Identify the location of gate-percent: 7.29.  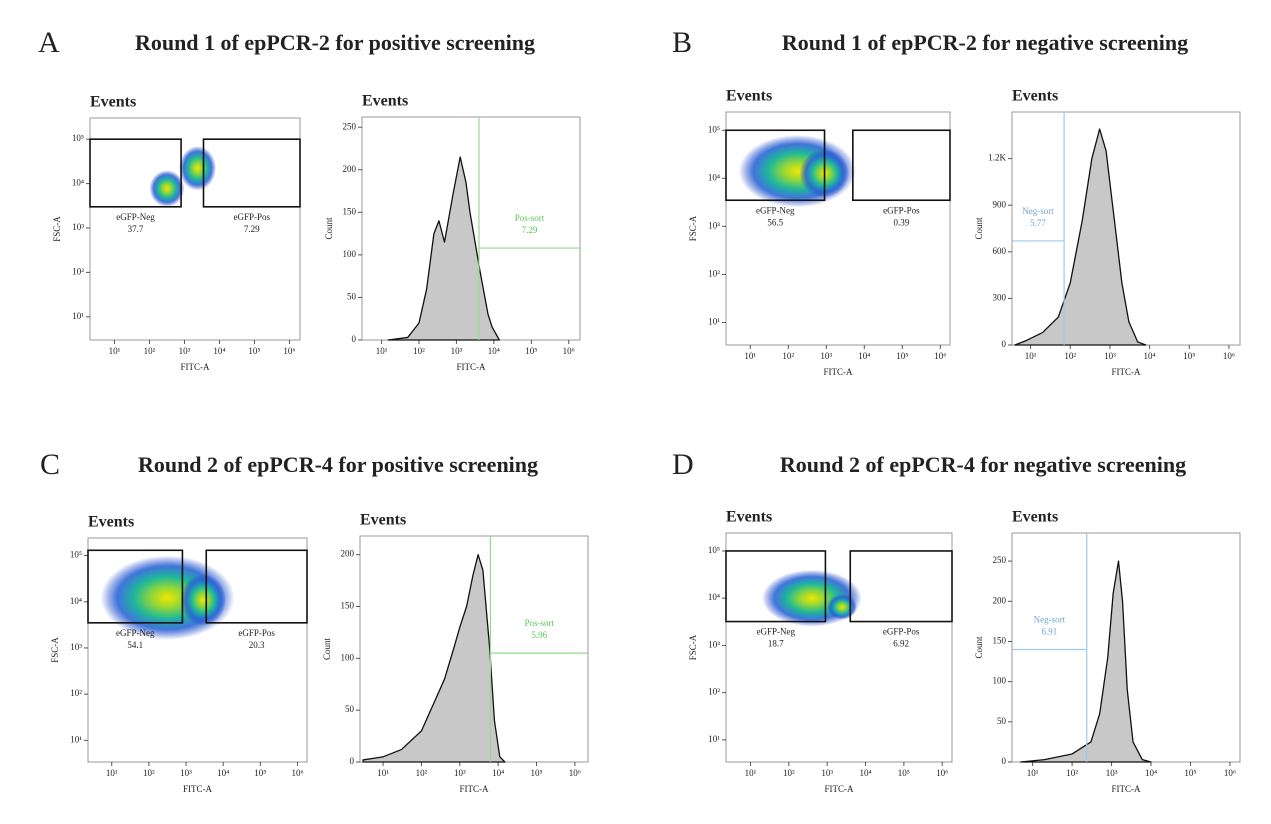
(530, 230).